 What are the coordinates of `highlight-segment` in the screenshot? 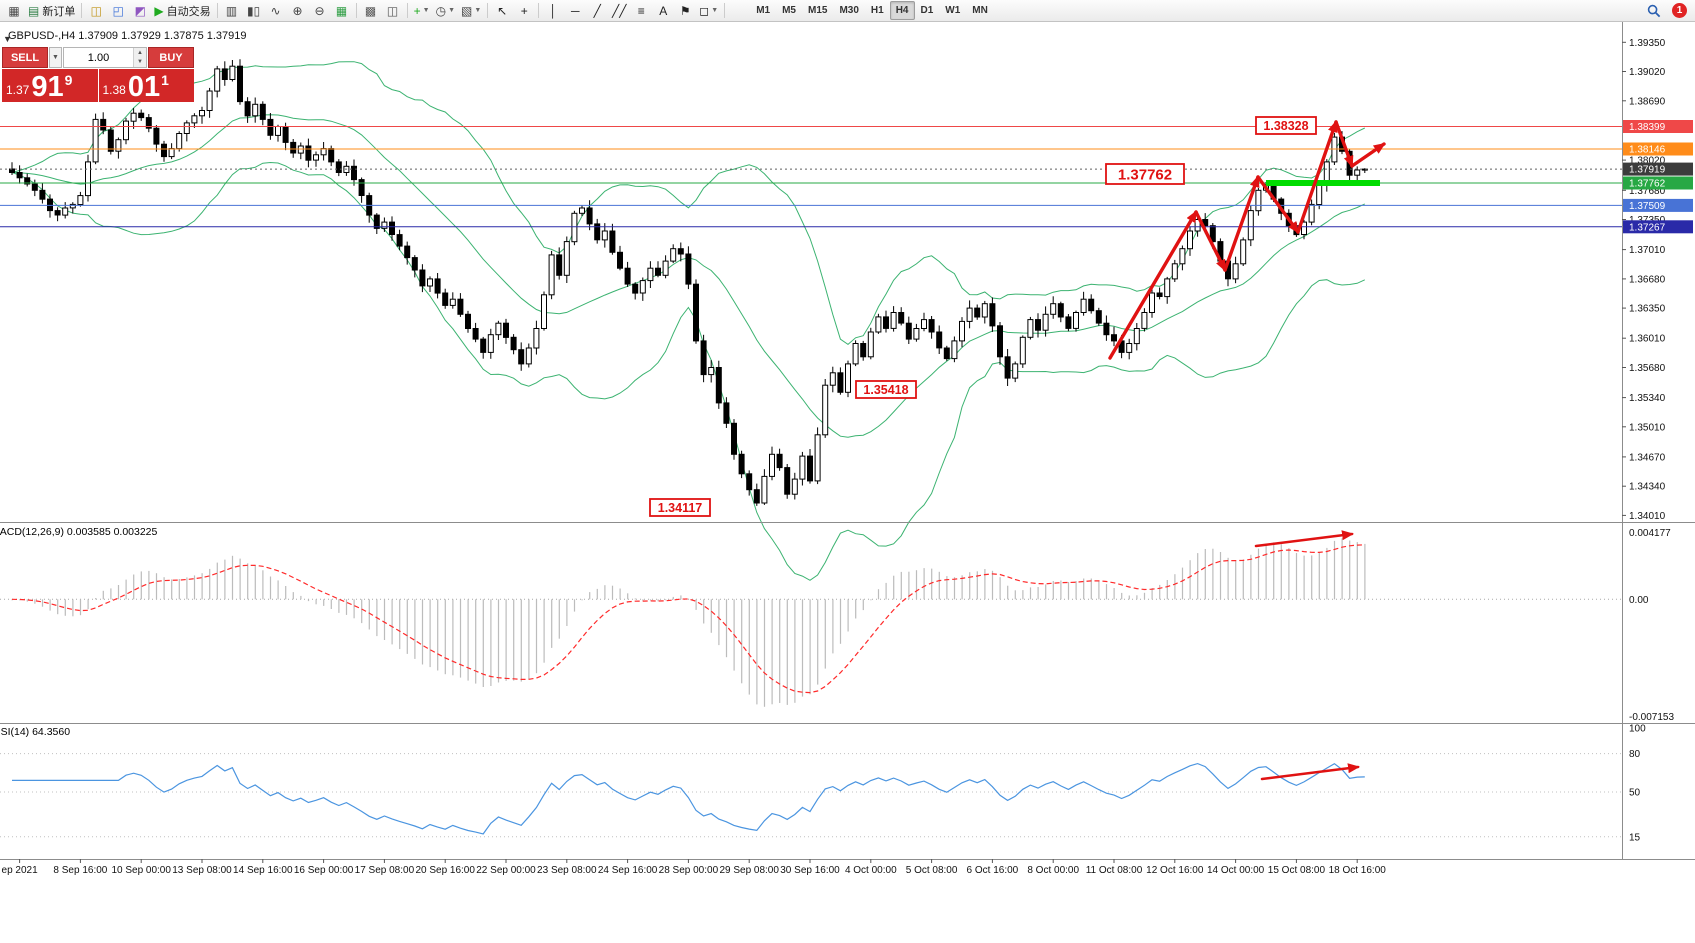 It's located at (1323, 183).